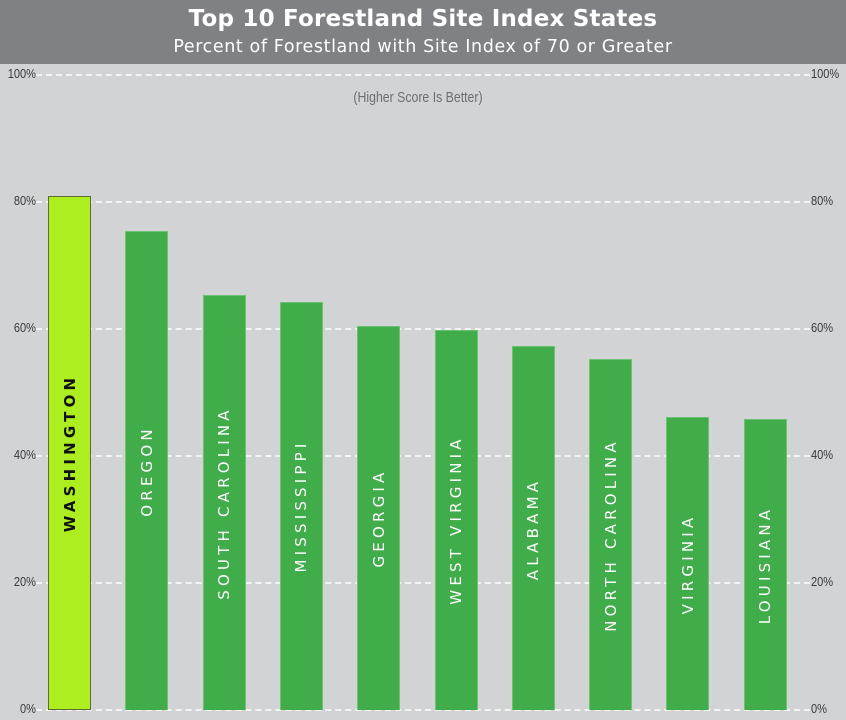 This screenshot has height=720, width=846. Describe the element at coordinates (423, 19) in the screenshot. I see `chart-title: Top 10 Forestland Site Index States` at that location.